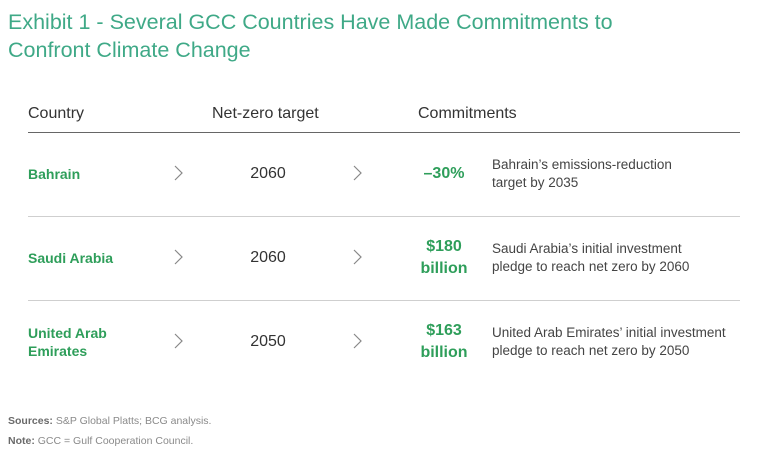 The width and height of the screenshot is (768, 467). I want to click on footnote: Note: GCC = Gulf Cooperation Council., so click(100, 441).